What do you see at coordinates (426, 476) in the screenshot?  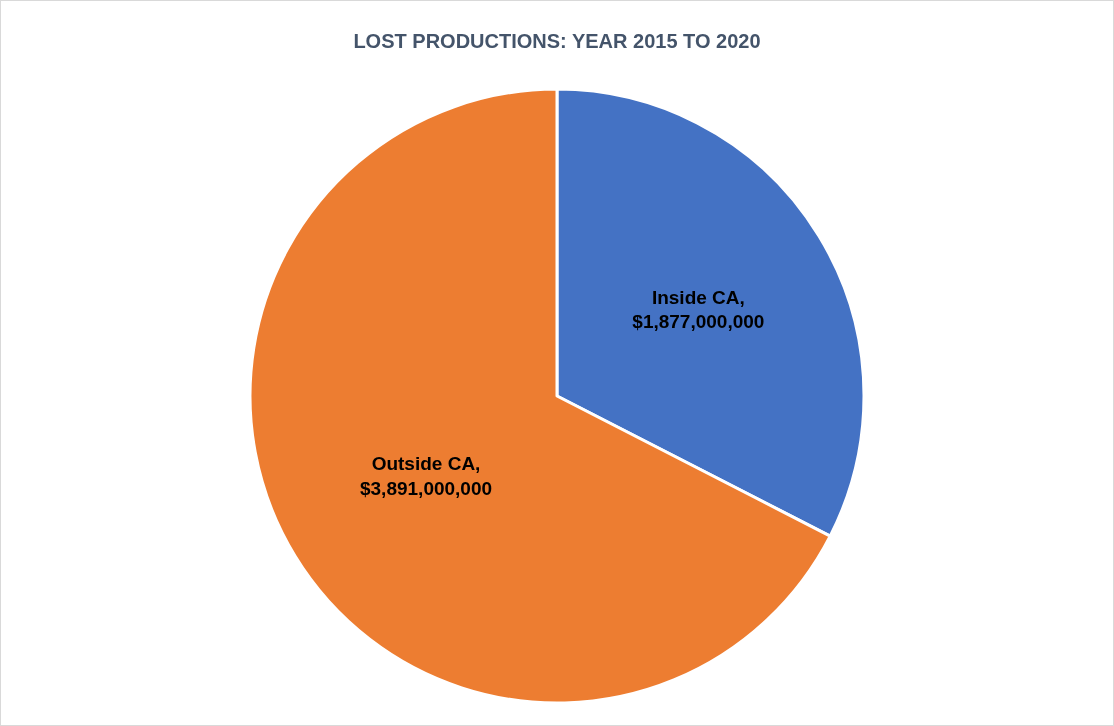 I see `slice-label: Outside CA, $3,891,000,000` at bounding box center [426, 476].